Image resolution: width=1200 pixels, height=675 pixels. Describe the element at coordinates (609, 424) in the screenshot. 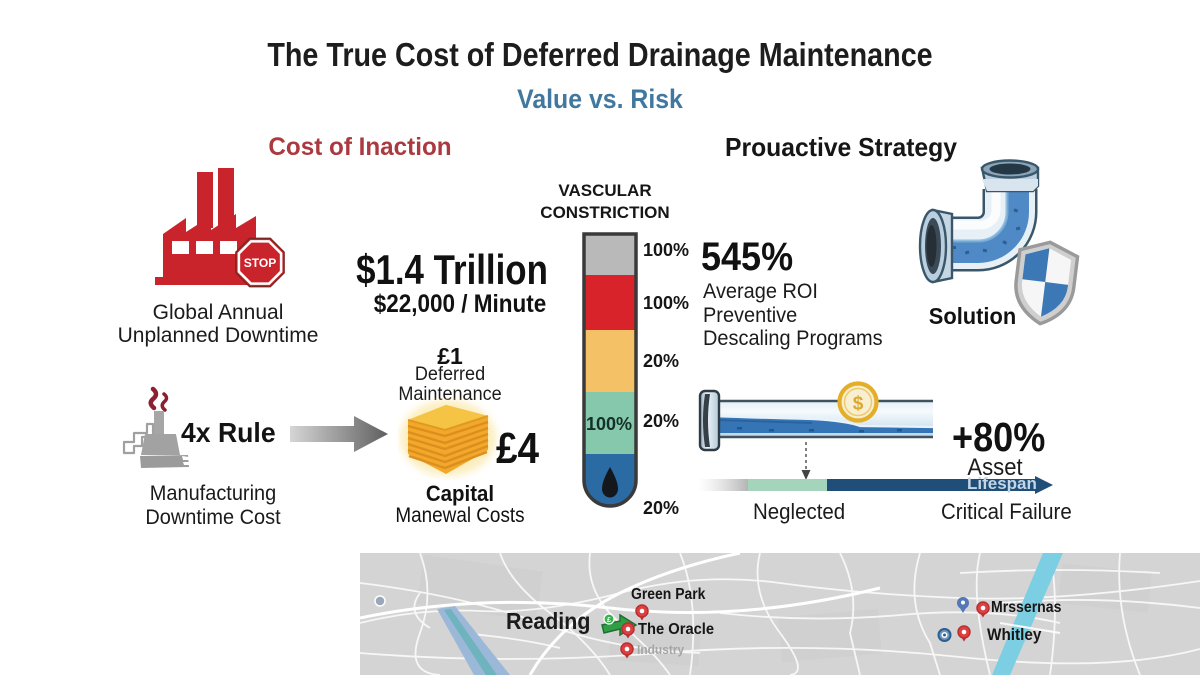

I see `svg-text: 100%` at that location.